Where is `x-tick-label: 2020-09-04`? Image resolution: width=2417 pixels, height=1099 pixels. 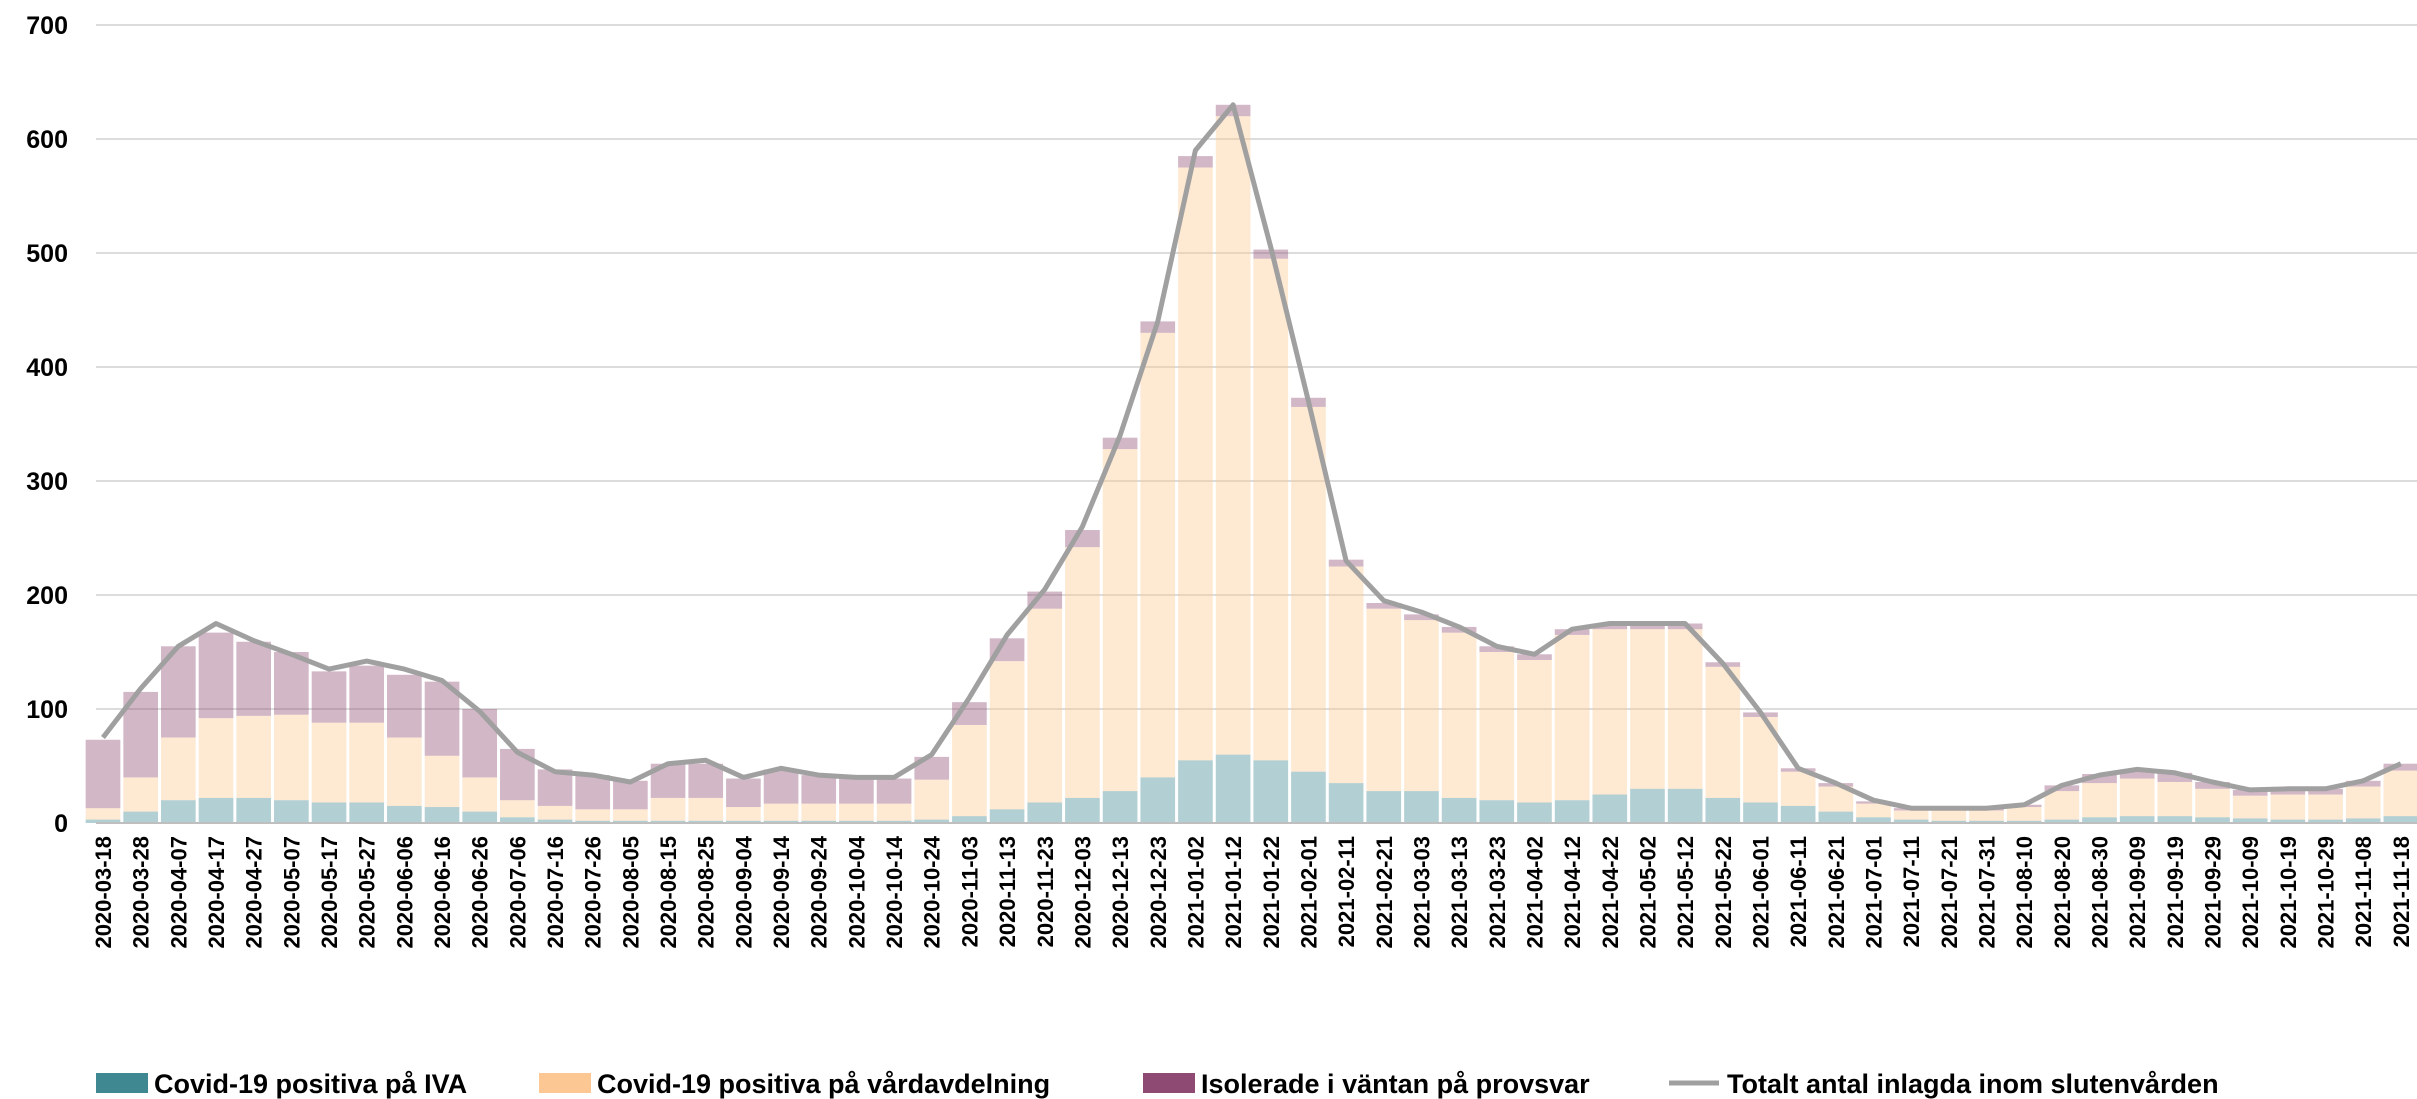
x-tick-label: 2020-09-04 is located at coordinates (743, 891).